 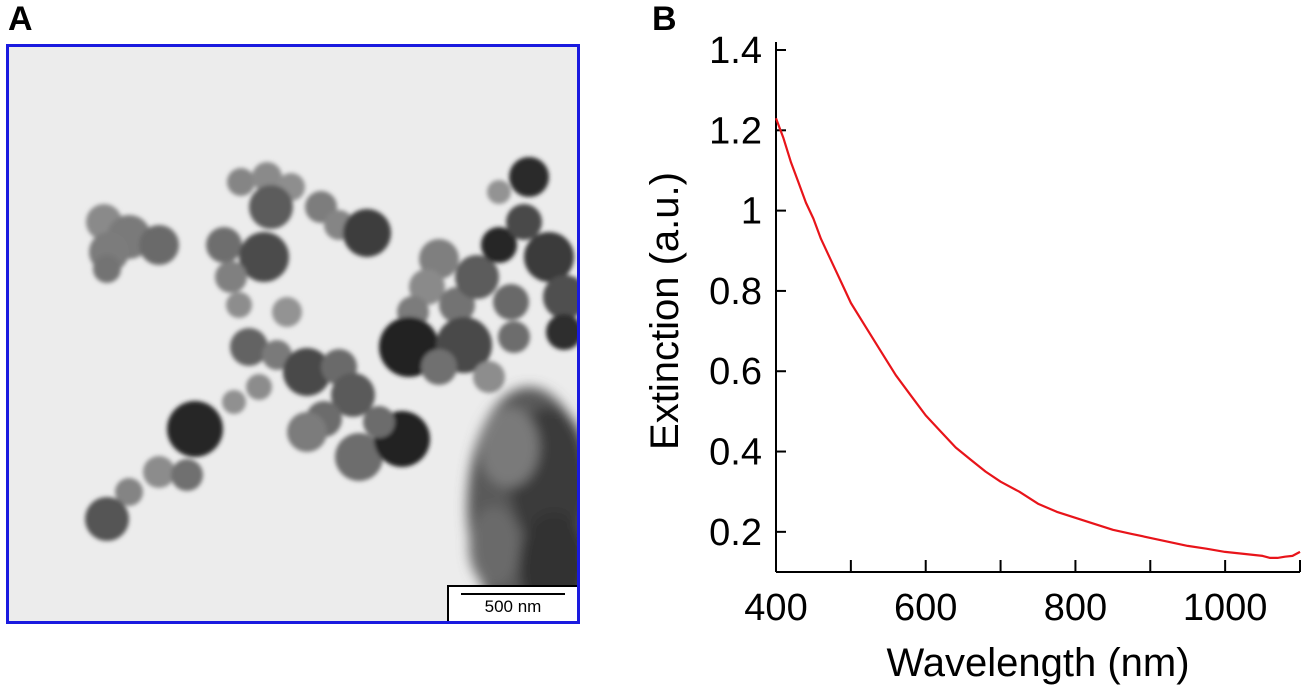 I want to click on y-tick-label: 0.6, so click(x=735, y=372).